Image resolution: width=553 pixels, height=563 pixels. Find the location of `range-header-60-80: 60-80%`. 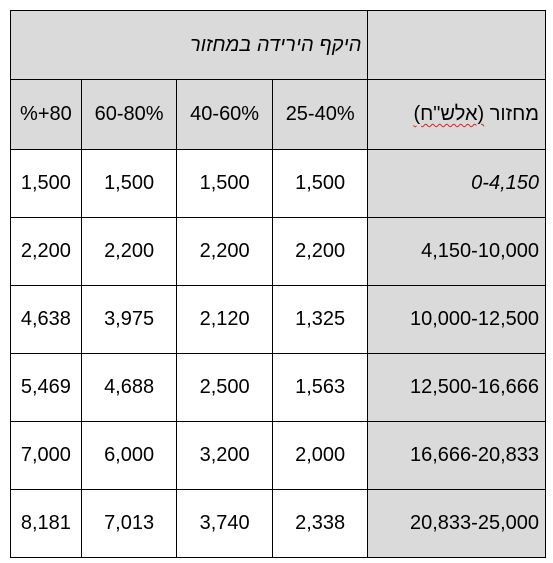

range-header-60-80: 60-80% is located at coordinates (129, 115).